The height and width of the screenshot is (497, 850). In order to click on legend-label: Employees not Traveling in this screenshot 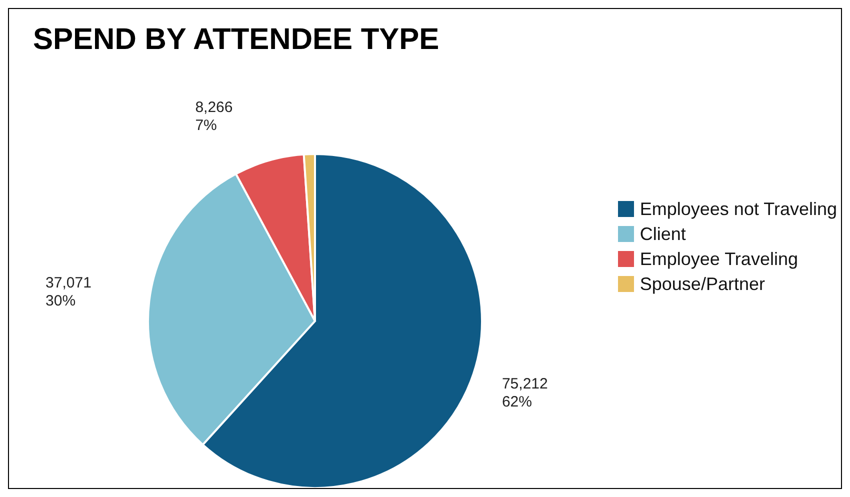, I will do `click(738, 209)`.